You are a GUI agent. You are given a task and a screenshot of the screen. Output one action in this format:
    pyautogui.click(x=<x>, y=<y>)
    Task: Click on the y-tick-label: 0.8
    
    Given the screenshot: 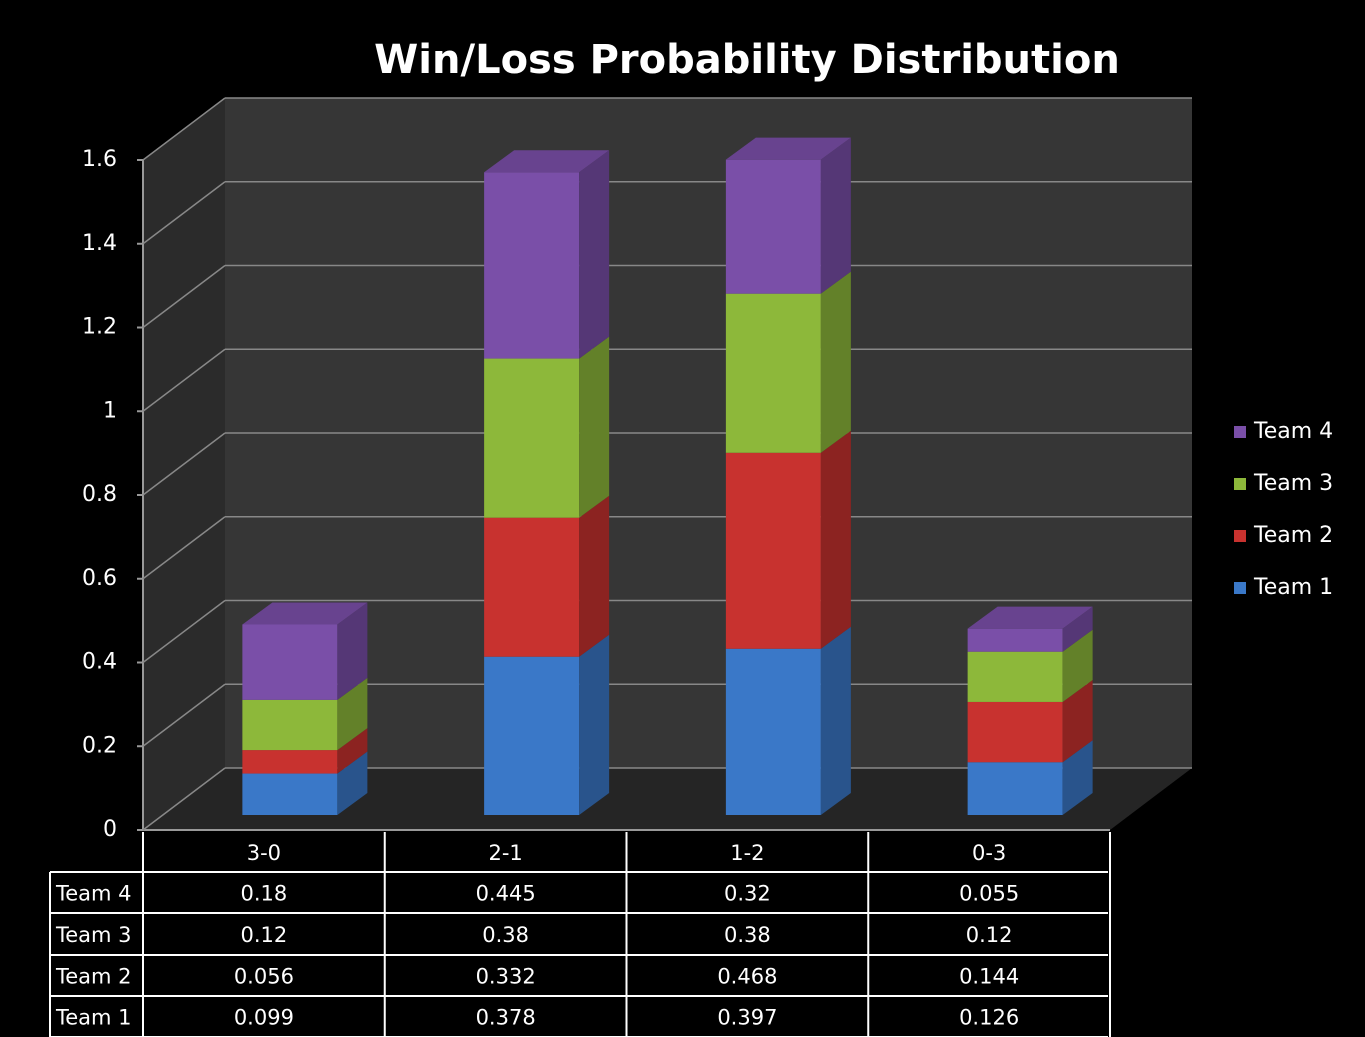 What is the action you would take?
    pyautogui.click(x=99, y=494)
    